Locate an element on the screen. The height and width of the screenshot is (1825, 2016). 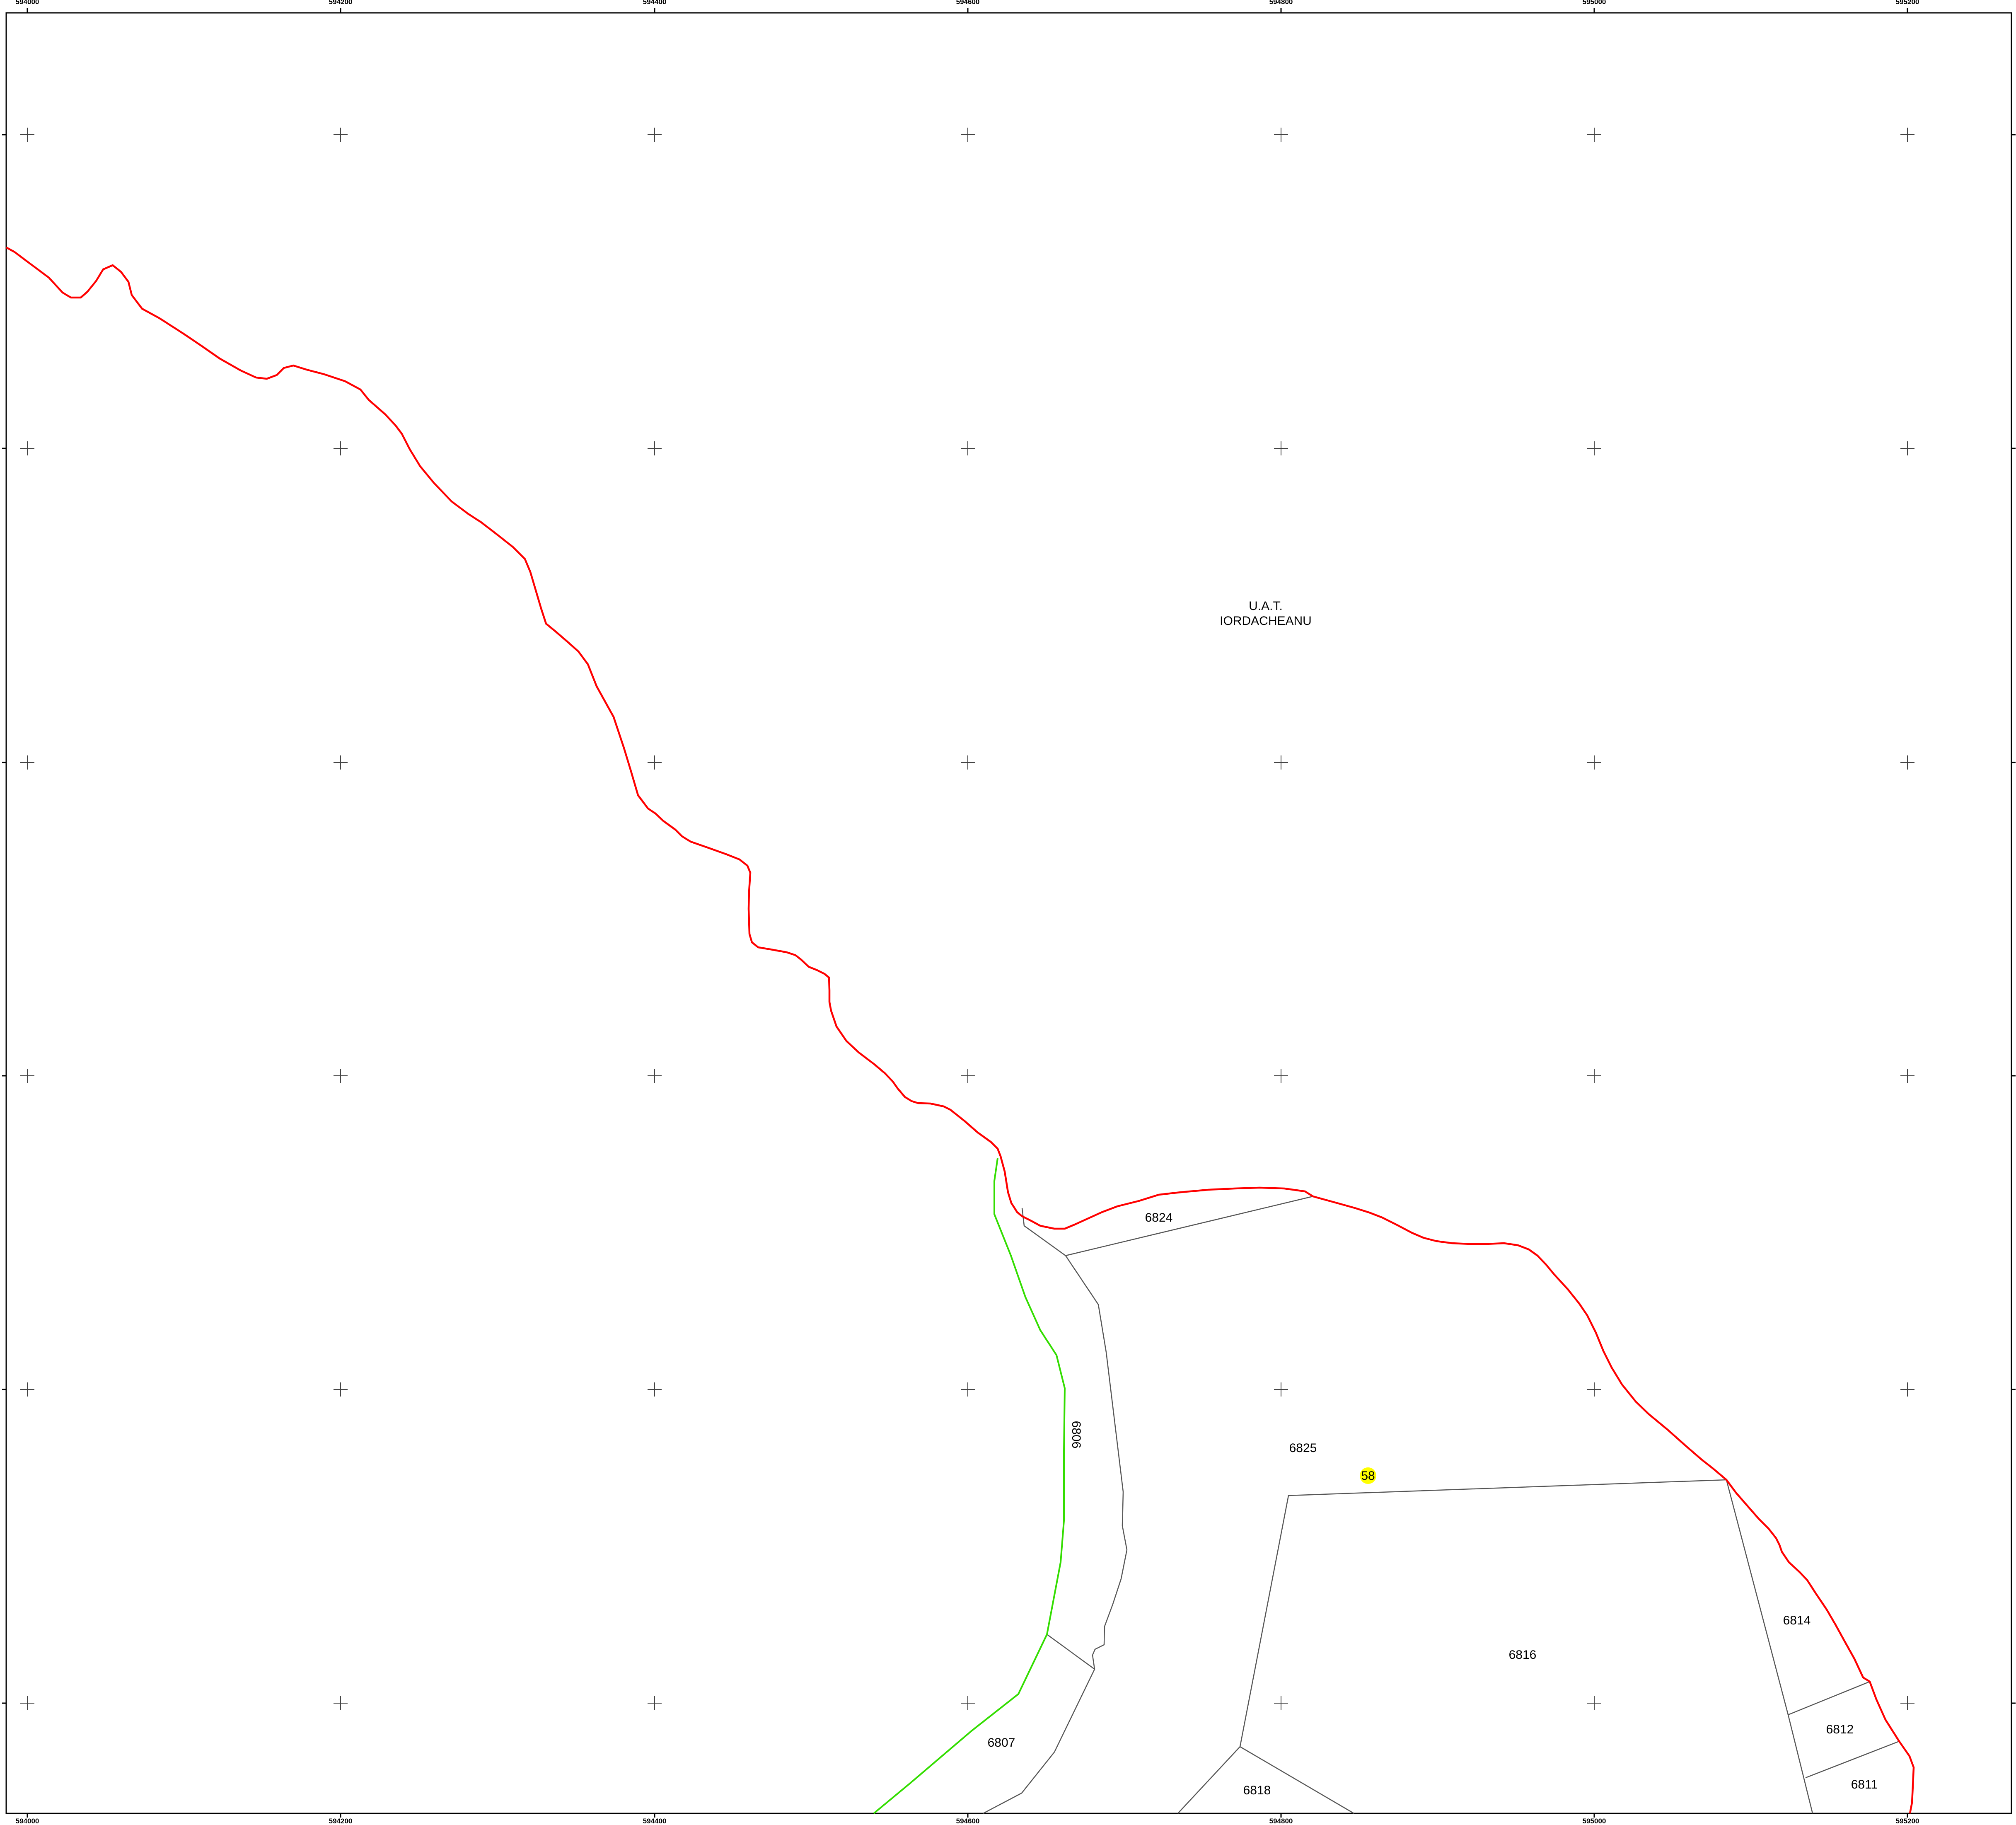
parcel-label-6818: 6818 is located at coordinates (1257, 1790).